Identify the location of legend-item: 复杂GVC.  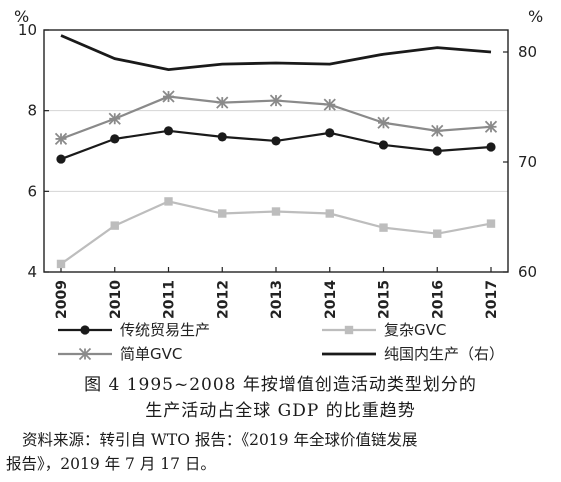
(384, 330).